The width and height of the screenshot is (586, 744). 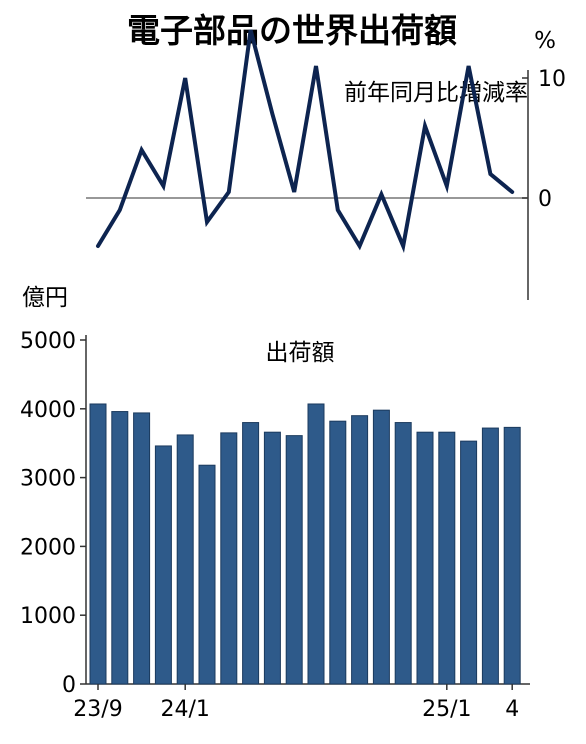 What do you see at coordinates (545, 41) in the screenshot?
I see `line-unit-label: %` at bounding box center [545, 41].